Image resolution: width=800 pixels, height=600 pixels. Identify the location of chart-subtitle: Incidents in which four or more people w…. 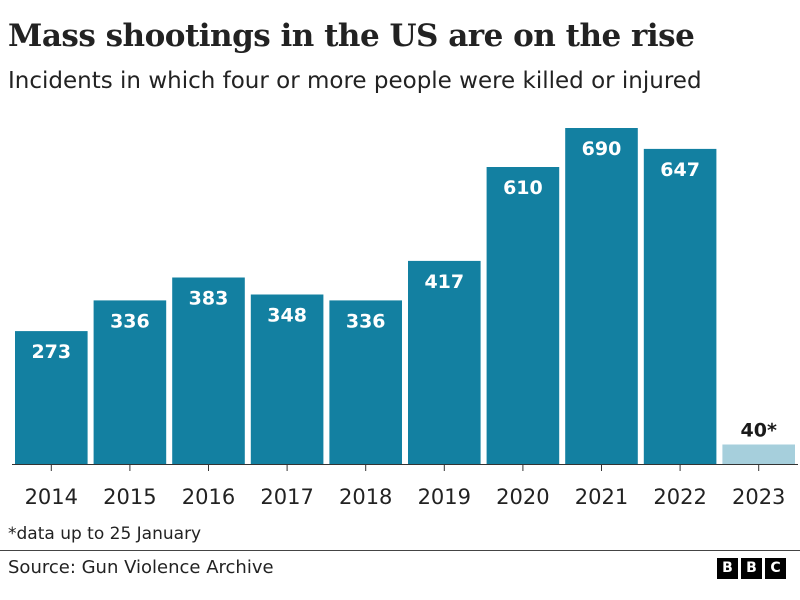
(355, 81).